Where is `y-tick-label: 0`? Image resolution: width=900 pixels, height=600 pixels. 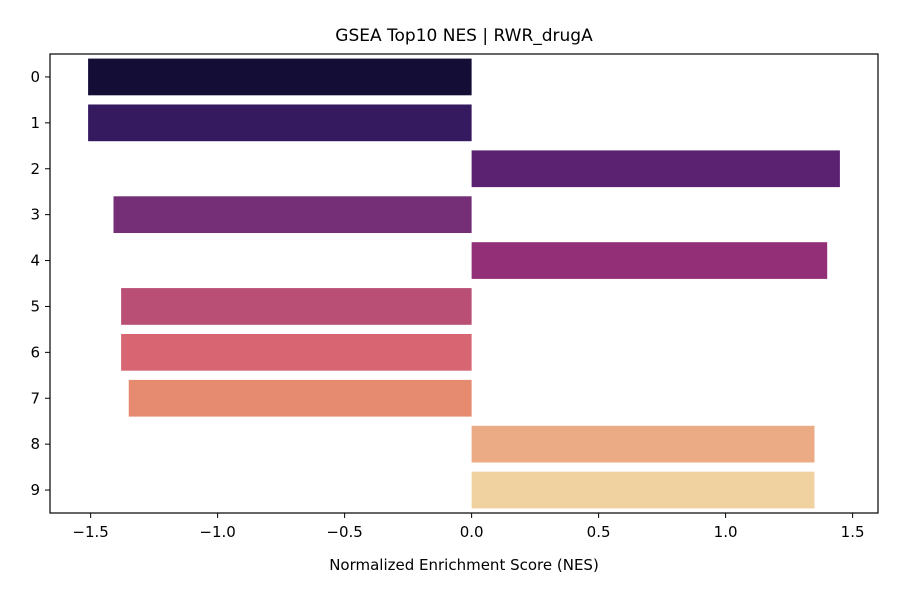 y-tick-label: 0 is located at coordinates (35, 77).